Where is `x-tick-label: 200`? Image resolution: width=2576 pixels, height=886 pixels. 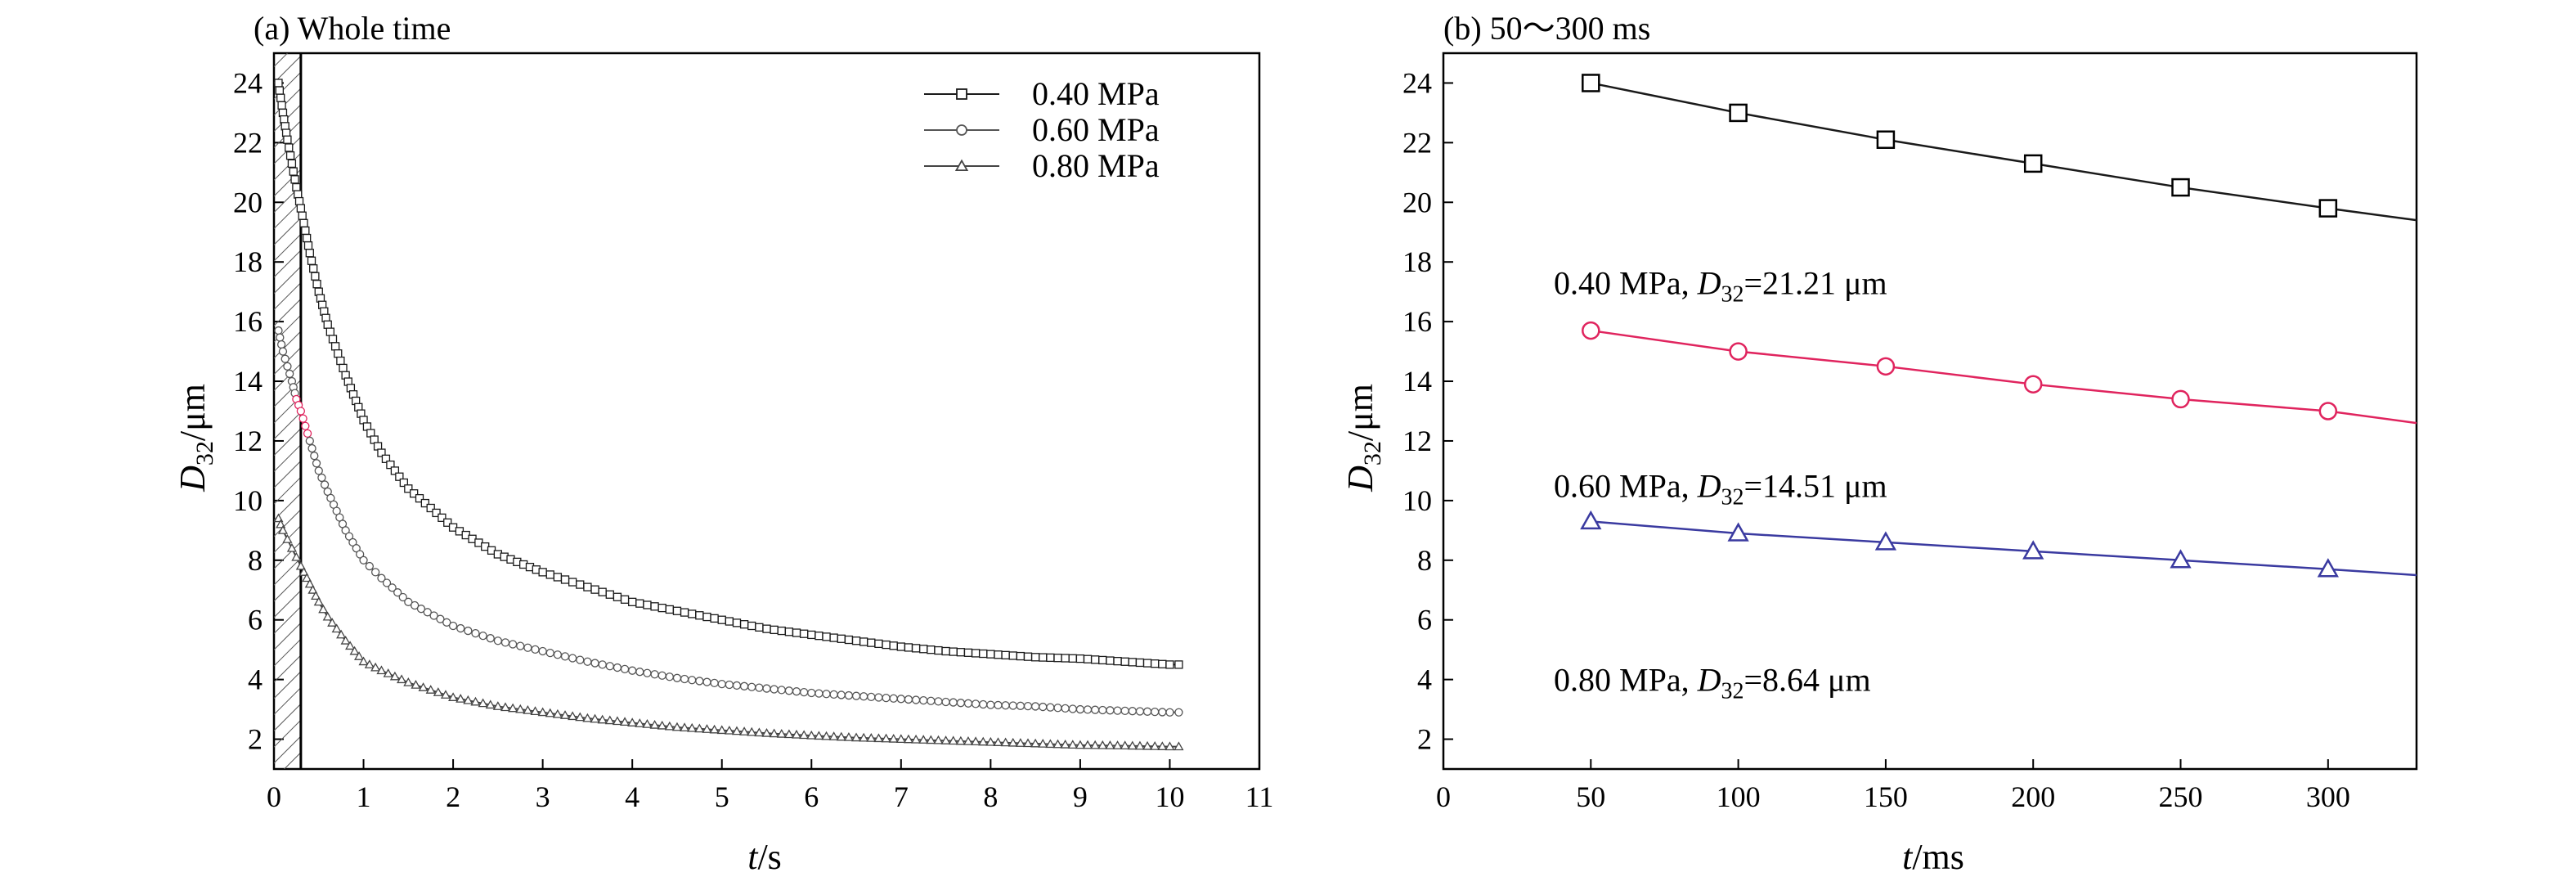
x-tick-label: 200 is located at coordinates (2033, 796).